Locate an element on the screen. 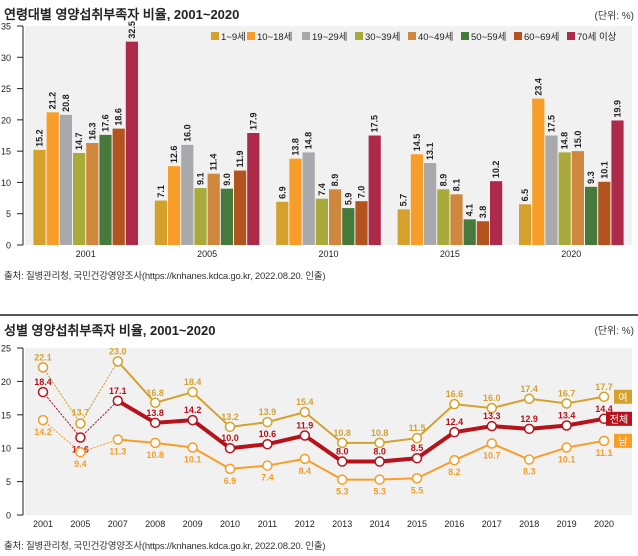 This screenshot has width=638, height=556. bar-70세 이상-2005 is located at coordinates (253, 188).